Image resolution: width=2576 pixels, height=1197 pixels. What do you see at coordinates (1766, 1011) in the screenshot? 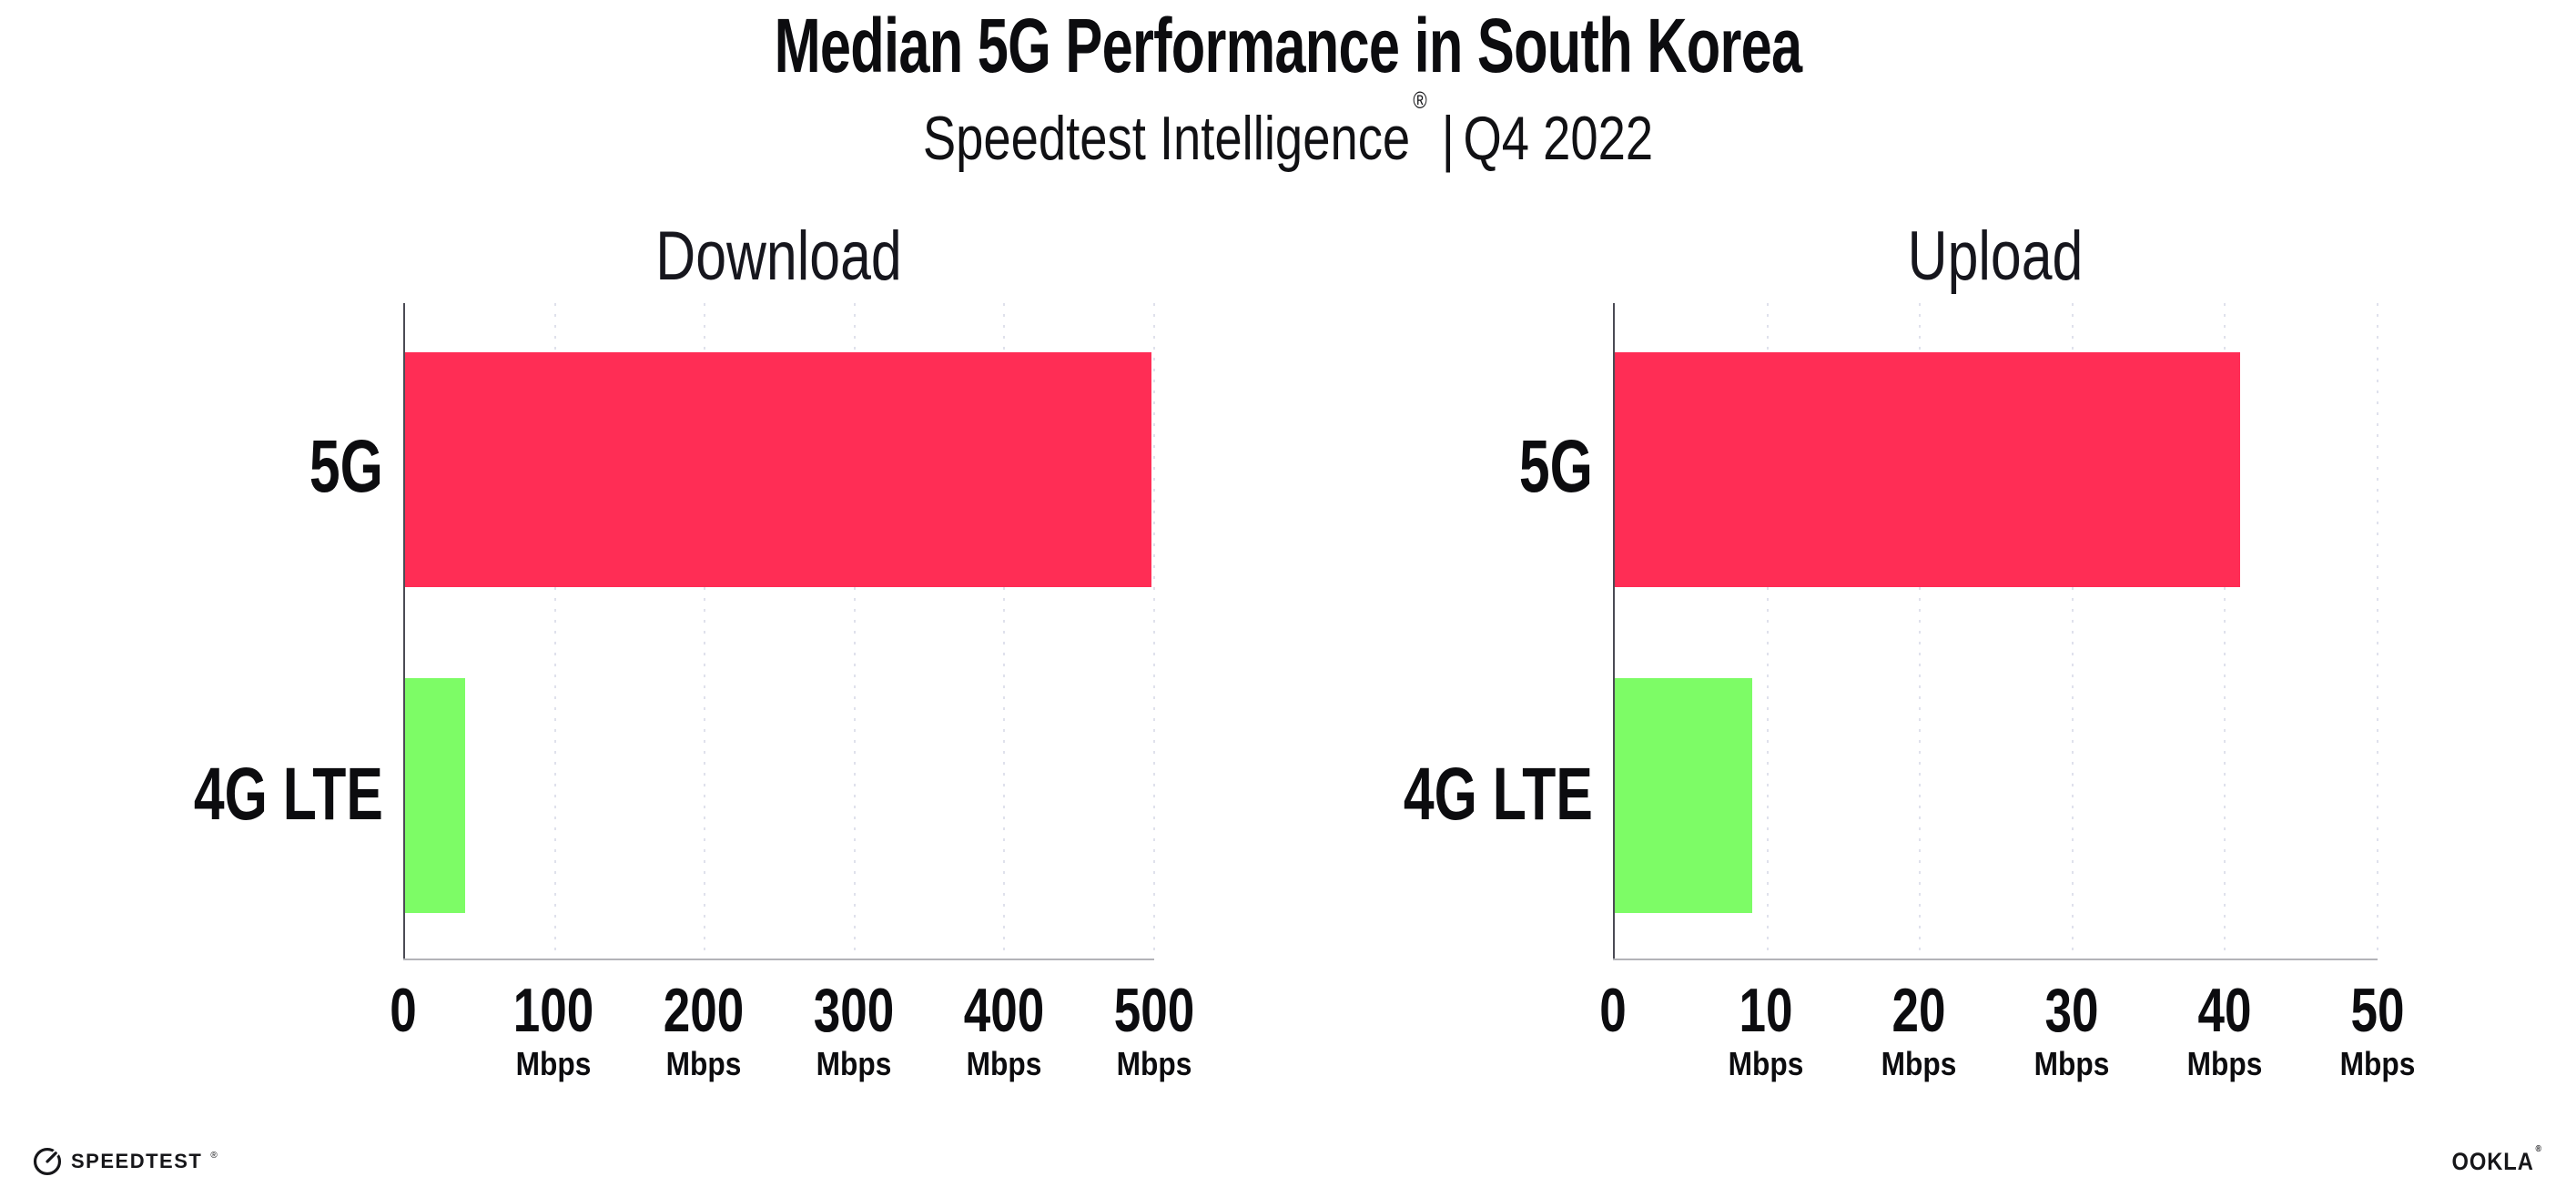
I see `tick-value: 10` at bounding box center [1766, 1011].